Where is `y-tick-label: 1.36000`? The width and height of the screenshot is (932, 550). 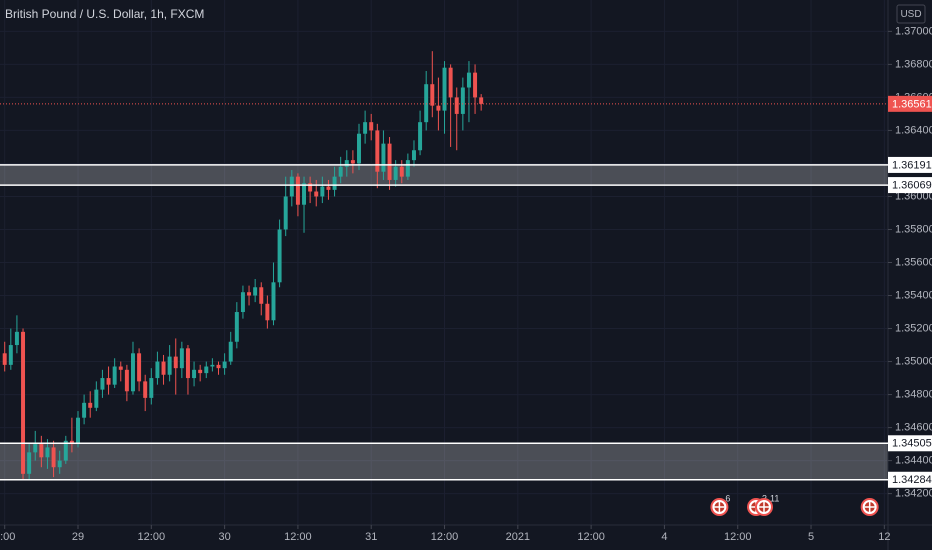
y-tick-label: 1.36000 is located at coordinates (913, 196).